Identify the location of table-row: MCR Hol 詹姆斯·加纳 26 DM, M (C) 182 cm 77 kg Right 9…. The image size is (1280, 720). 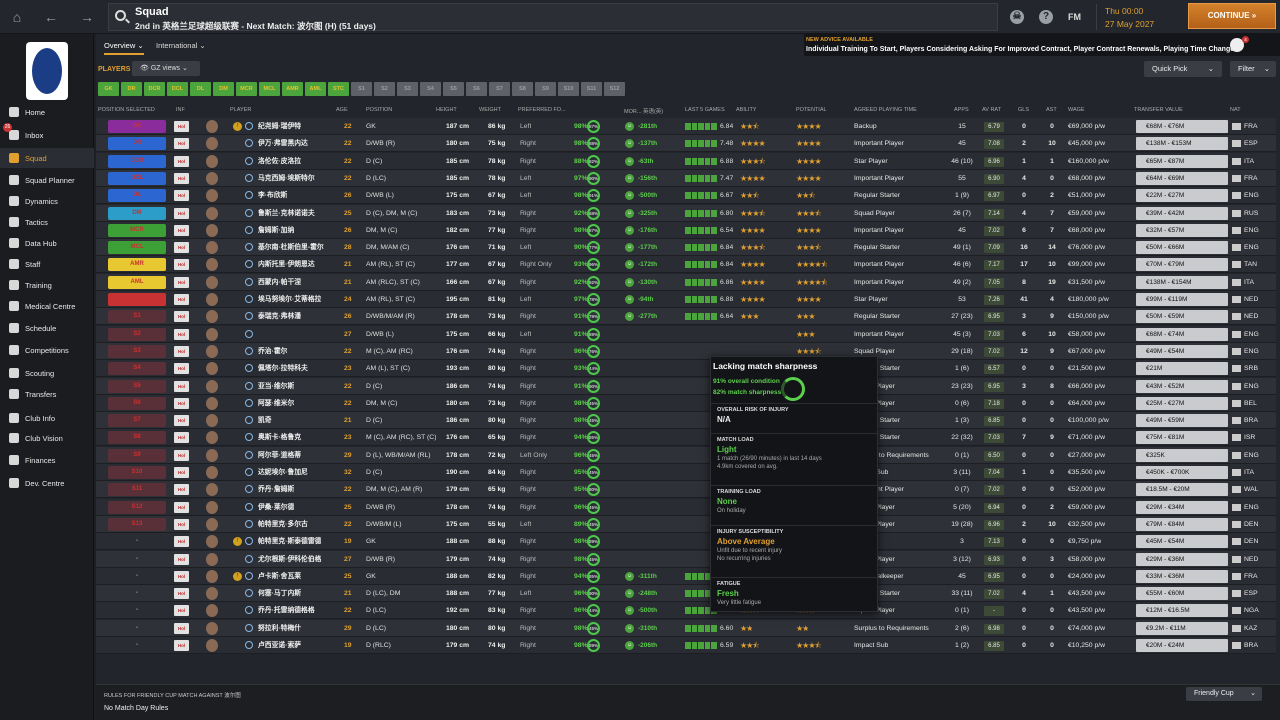
(686, 230).